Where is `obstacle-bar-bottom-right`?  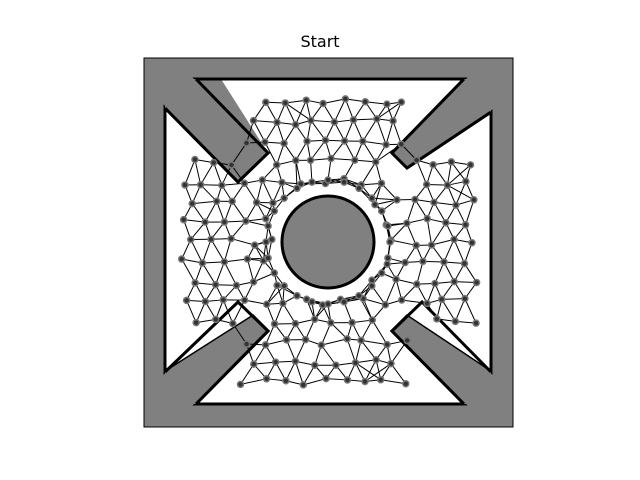
obstacle-bar-bottom-right is located at coordinates (441, 360).